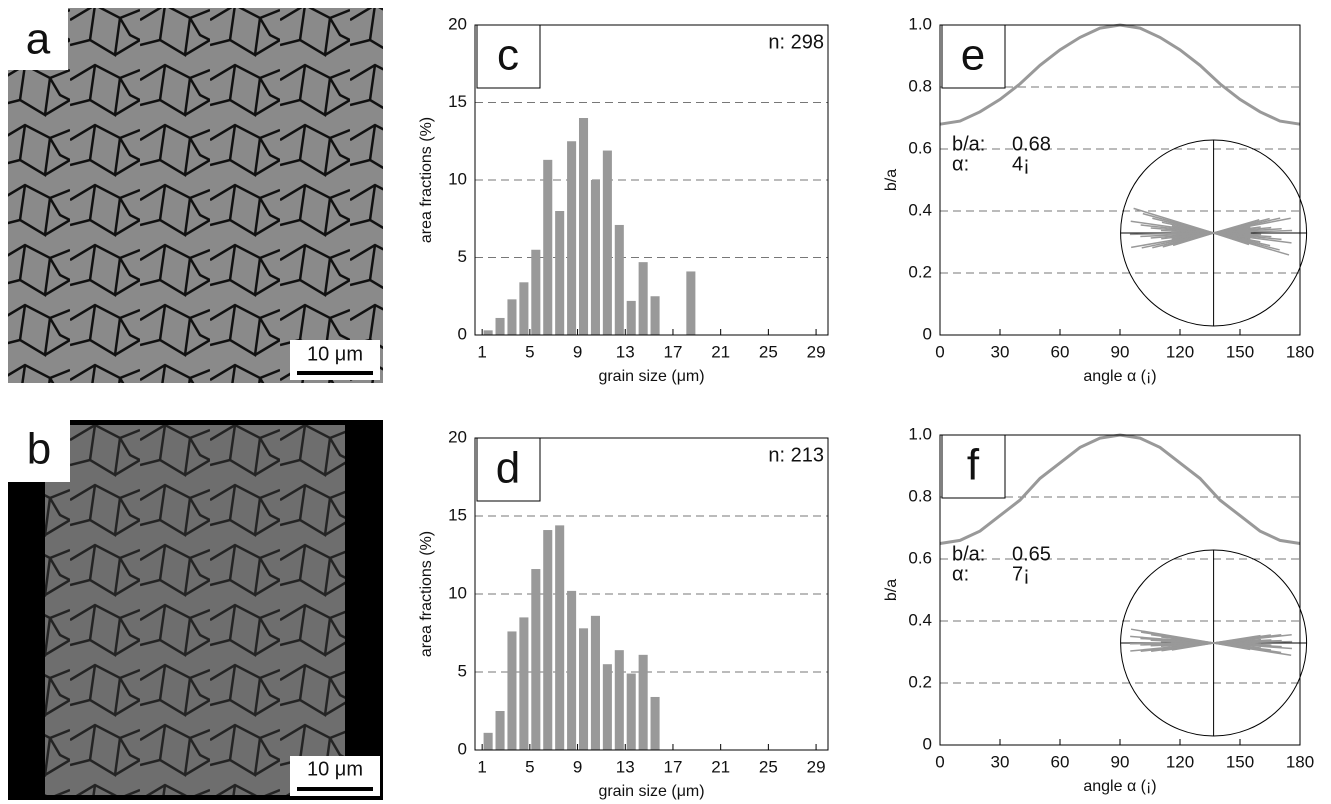 The height and width of the screenshot is (804, 1331). I want to click on annotation: 4¡, so click(1021, 164).